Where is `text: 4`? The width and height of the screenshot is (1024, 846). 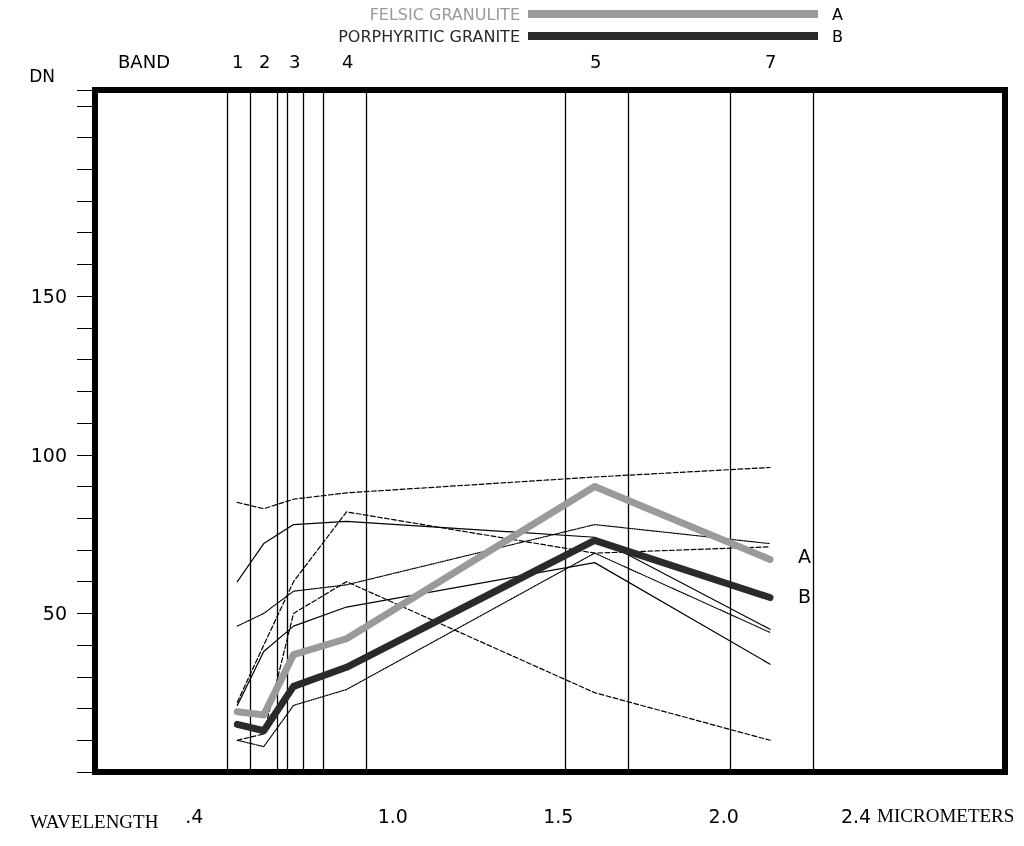
text: 4 is located at coordinates (348, 61).